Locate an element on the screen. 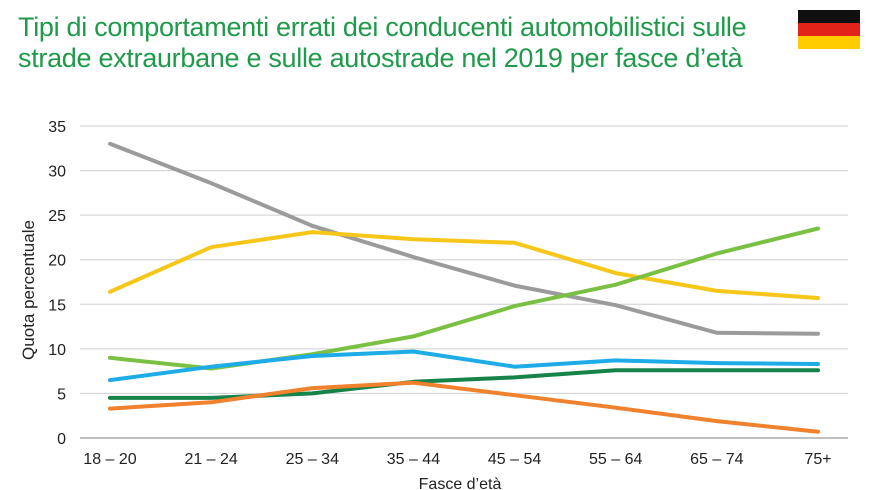  germany-flag-icon is located at coordinates (829, 29).